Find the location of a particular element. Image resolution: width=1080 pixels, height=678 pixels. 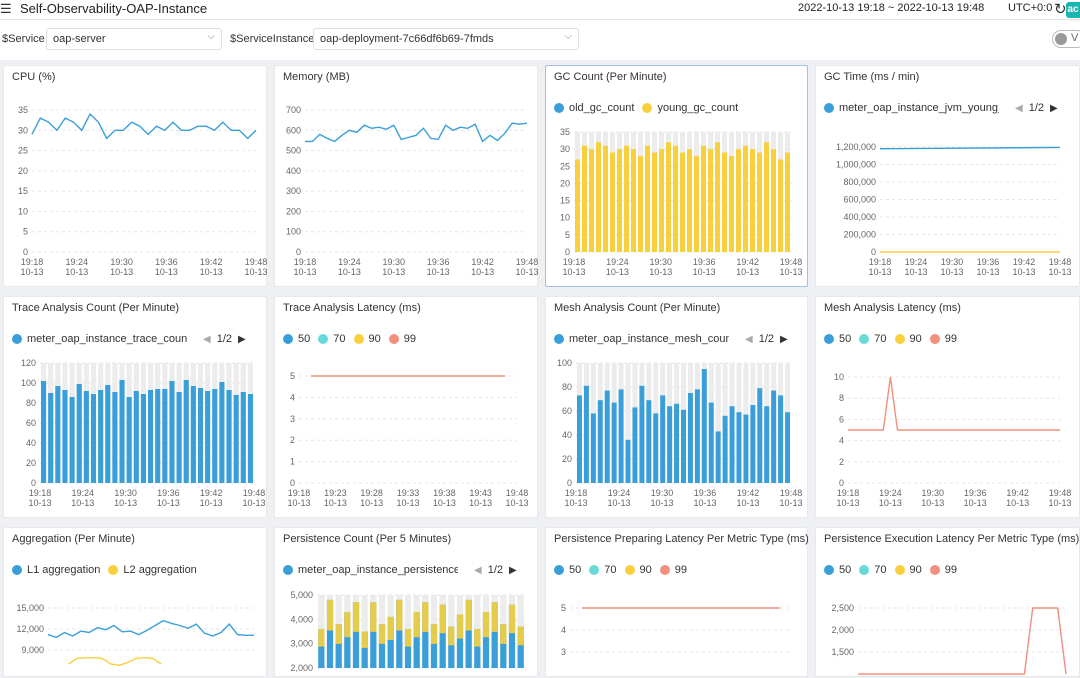

legend-item: L1 aggregation is located at coordinates (56, 570).